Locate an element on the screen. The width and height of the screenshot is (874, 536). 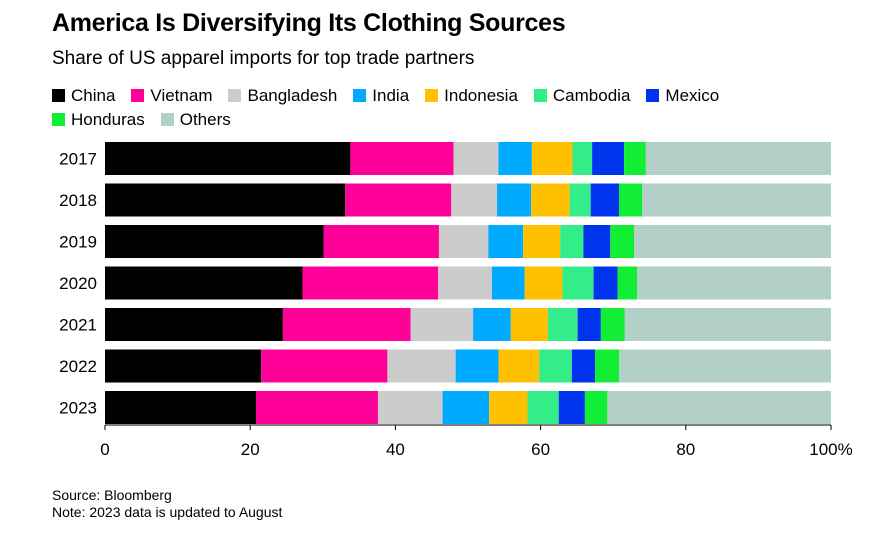
bar-segment-china-2020 is located at coordinates (204, 283).